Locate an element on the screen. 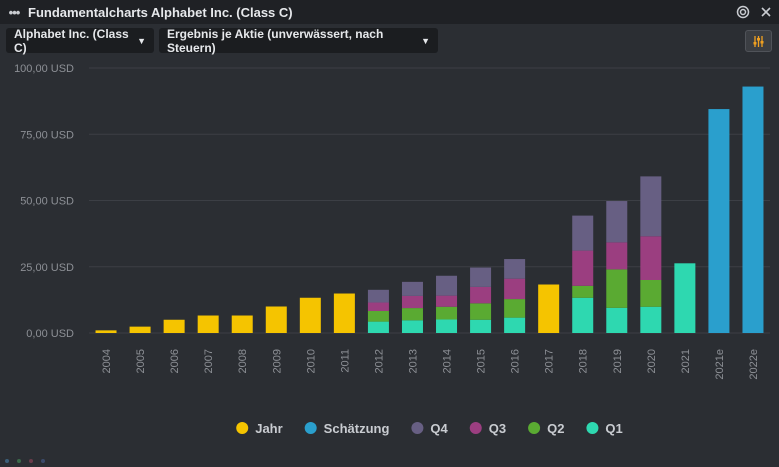 The height and width of the screenshot is (467, 779). bar-q4-2016 is located at coordinates (515, 269).